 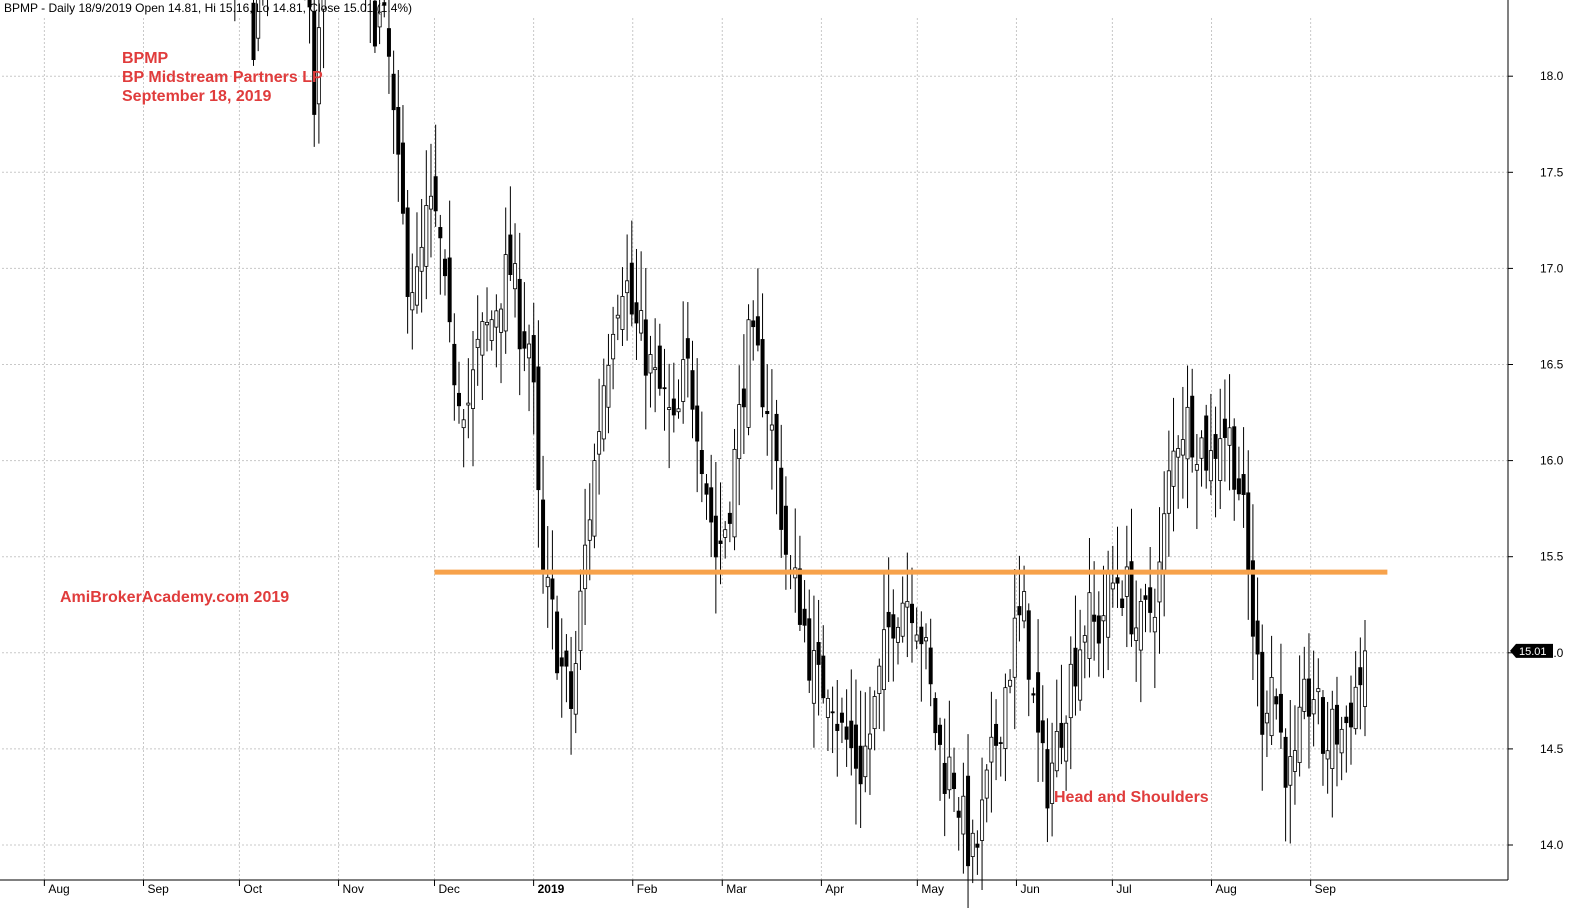 I want to click on y-tick-label: 16.0, so click(x=1552, y=461).